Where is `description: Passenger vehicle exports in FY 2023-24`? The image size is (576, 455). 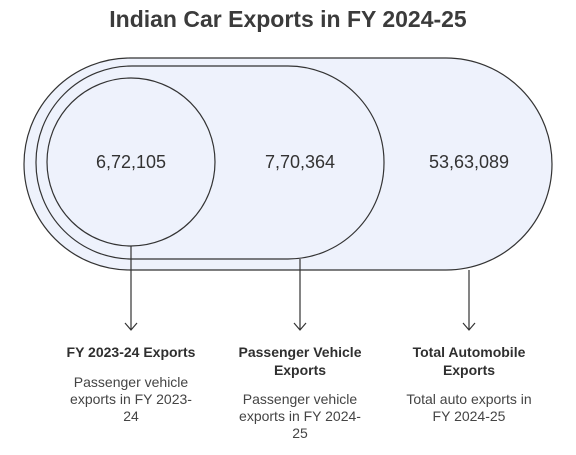 description: Passenger vehicle exports in FY 2023-24 is located at coordinates (131, 399).